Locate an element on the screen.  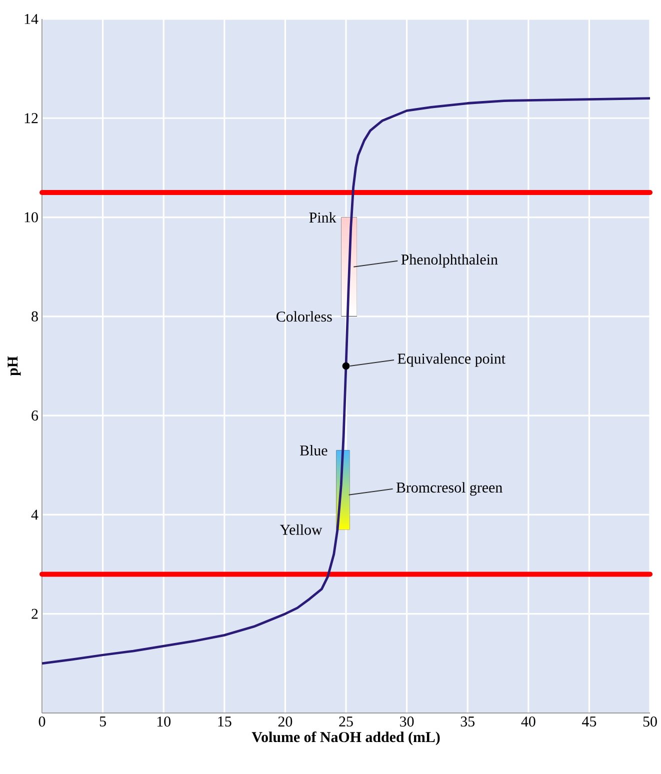
y-tick-label: 8 is located at coordinates (35, 316).